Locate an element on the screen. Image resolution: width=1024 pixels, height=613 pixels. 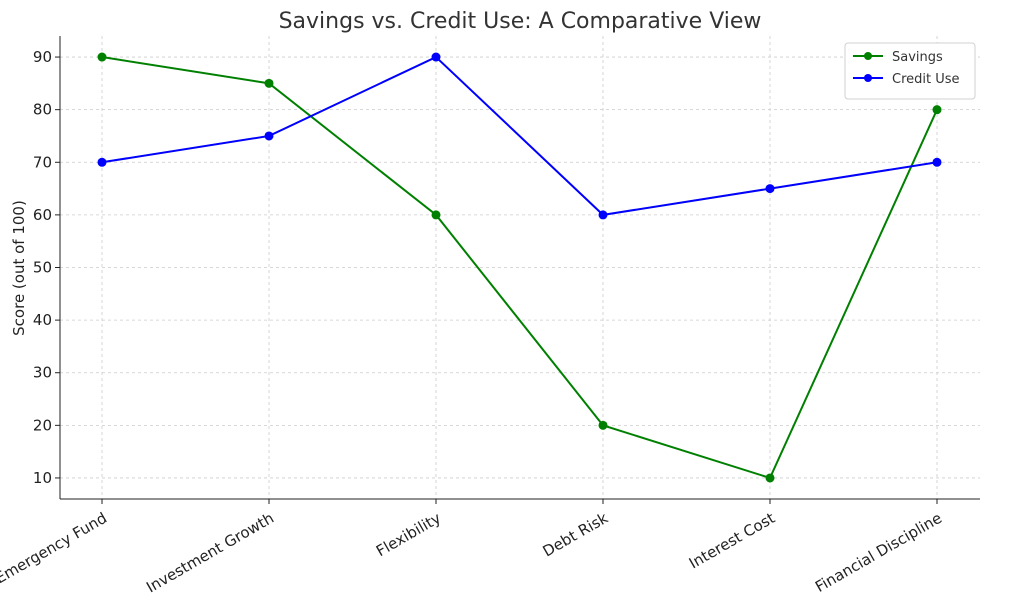
legend-item: Savings is located at coordinates (898, 57).